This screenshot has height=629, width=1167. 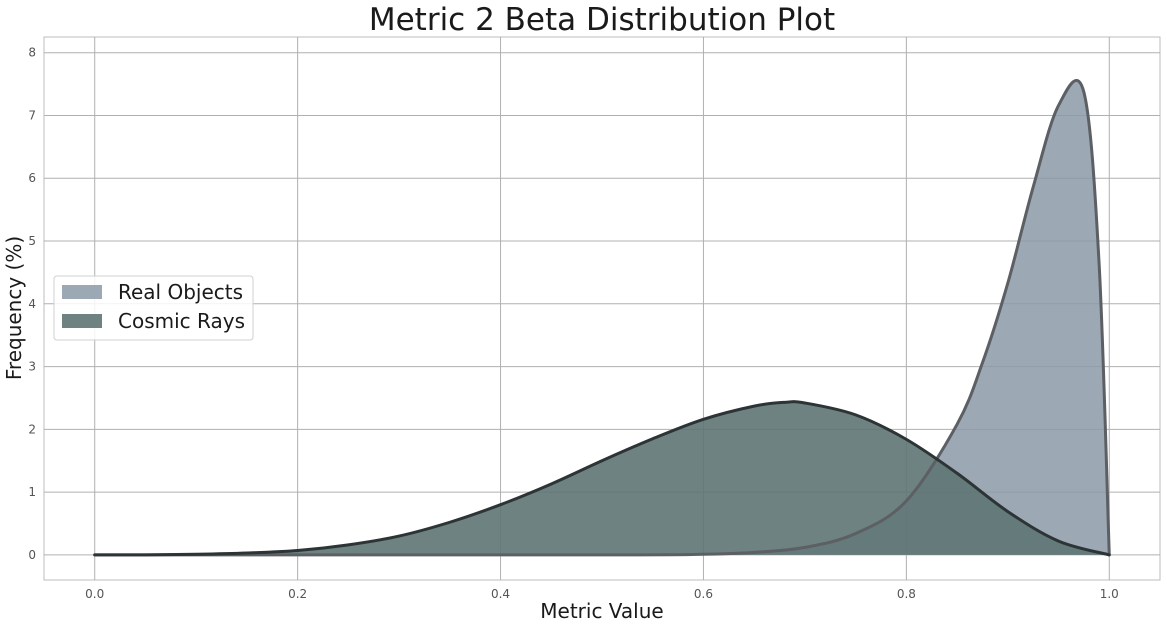 I want to click on x-tick-label: 0.8, so click(x=906, y=594).